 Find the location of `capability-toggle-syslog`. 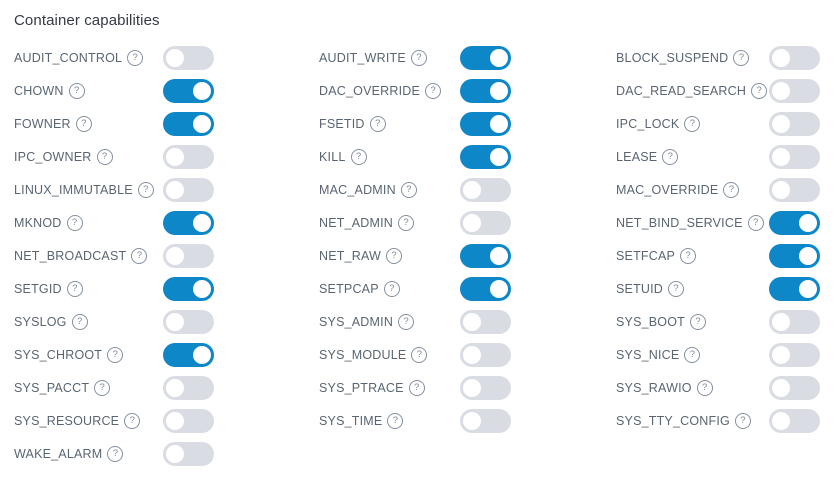

capability-toggle-syslog is located at coordinates (188, 322).